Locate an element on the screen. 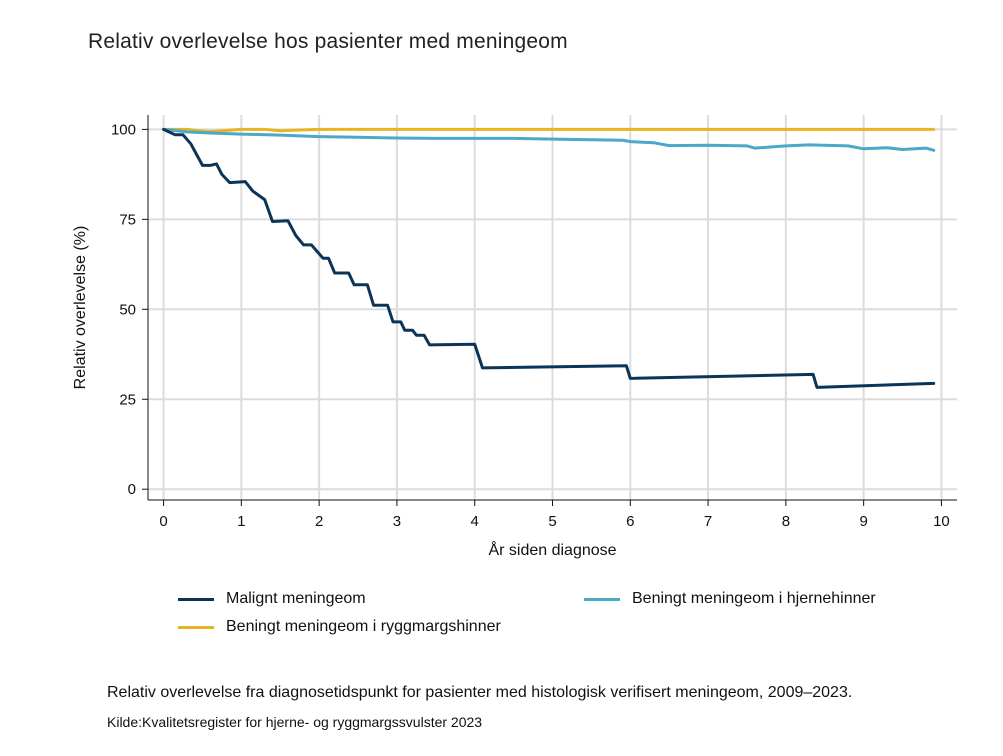  y-axis-title: Relativ overlevelse (%) is located at coordinates (80, 308).